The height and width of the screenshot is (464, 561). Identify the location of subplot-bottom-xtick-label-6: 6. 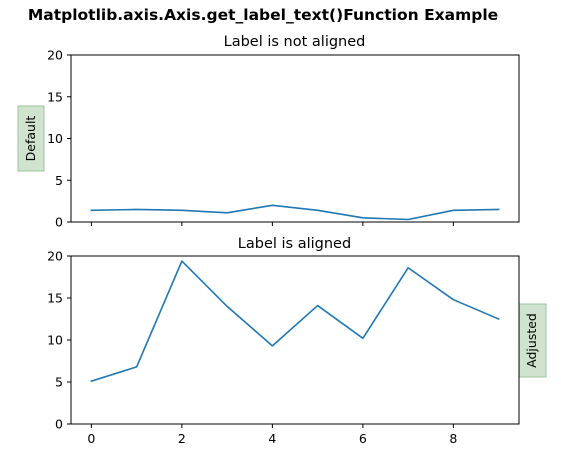
(363, 438).